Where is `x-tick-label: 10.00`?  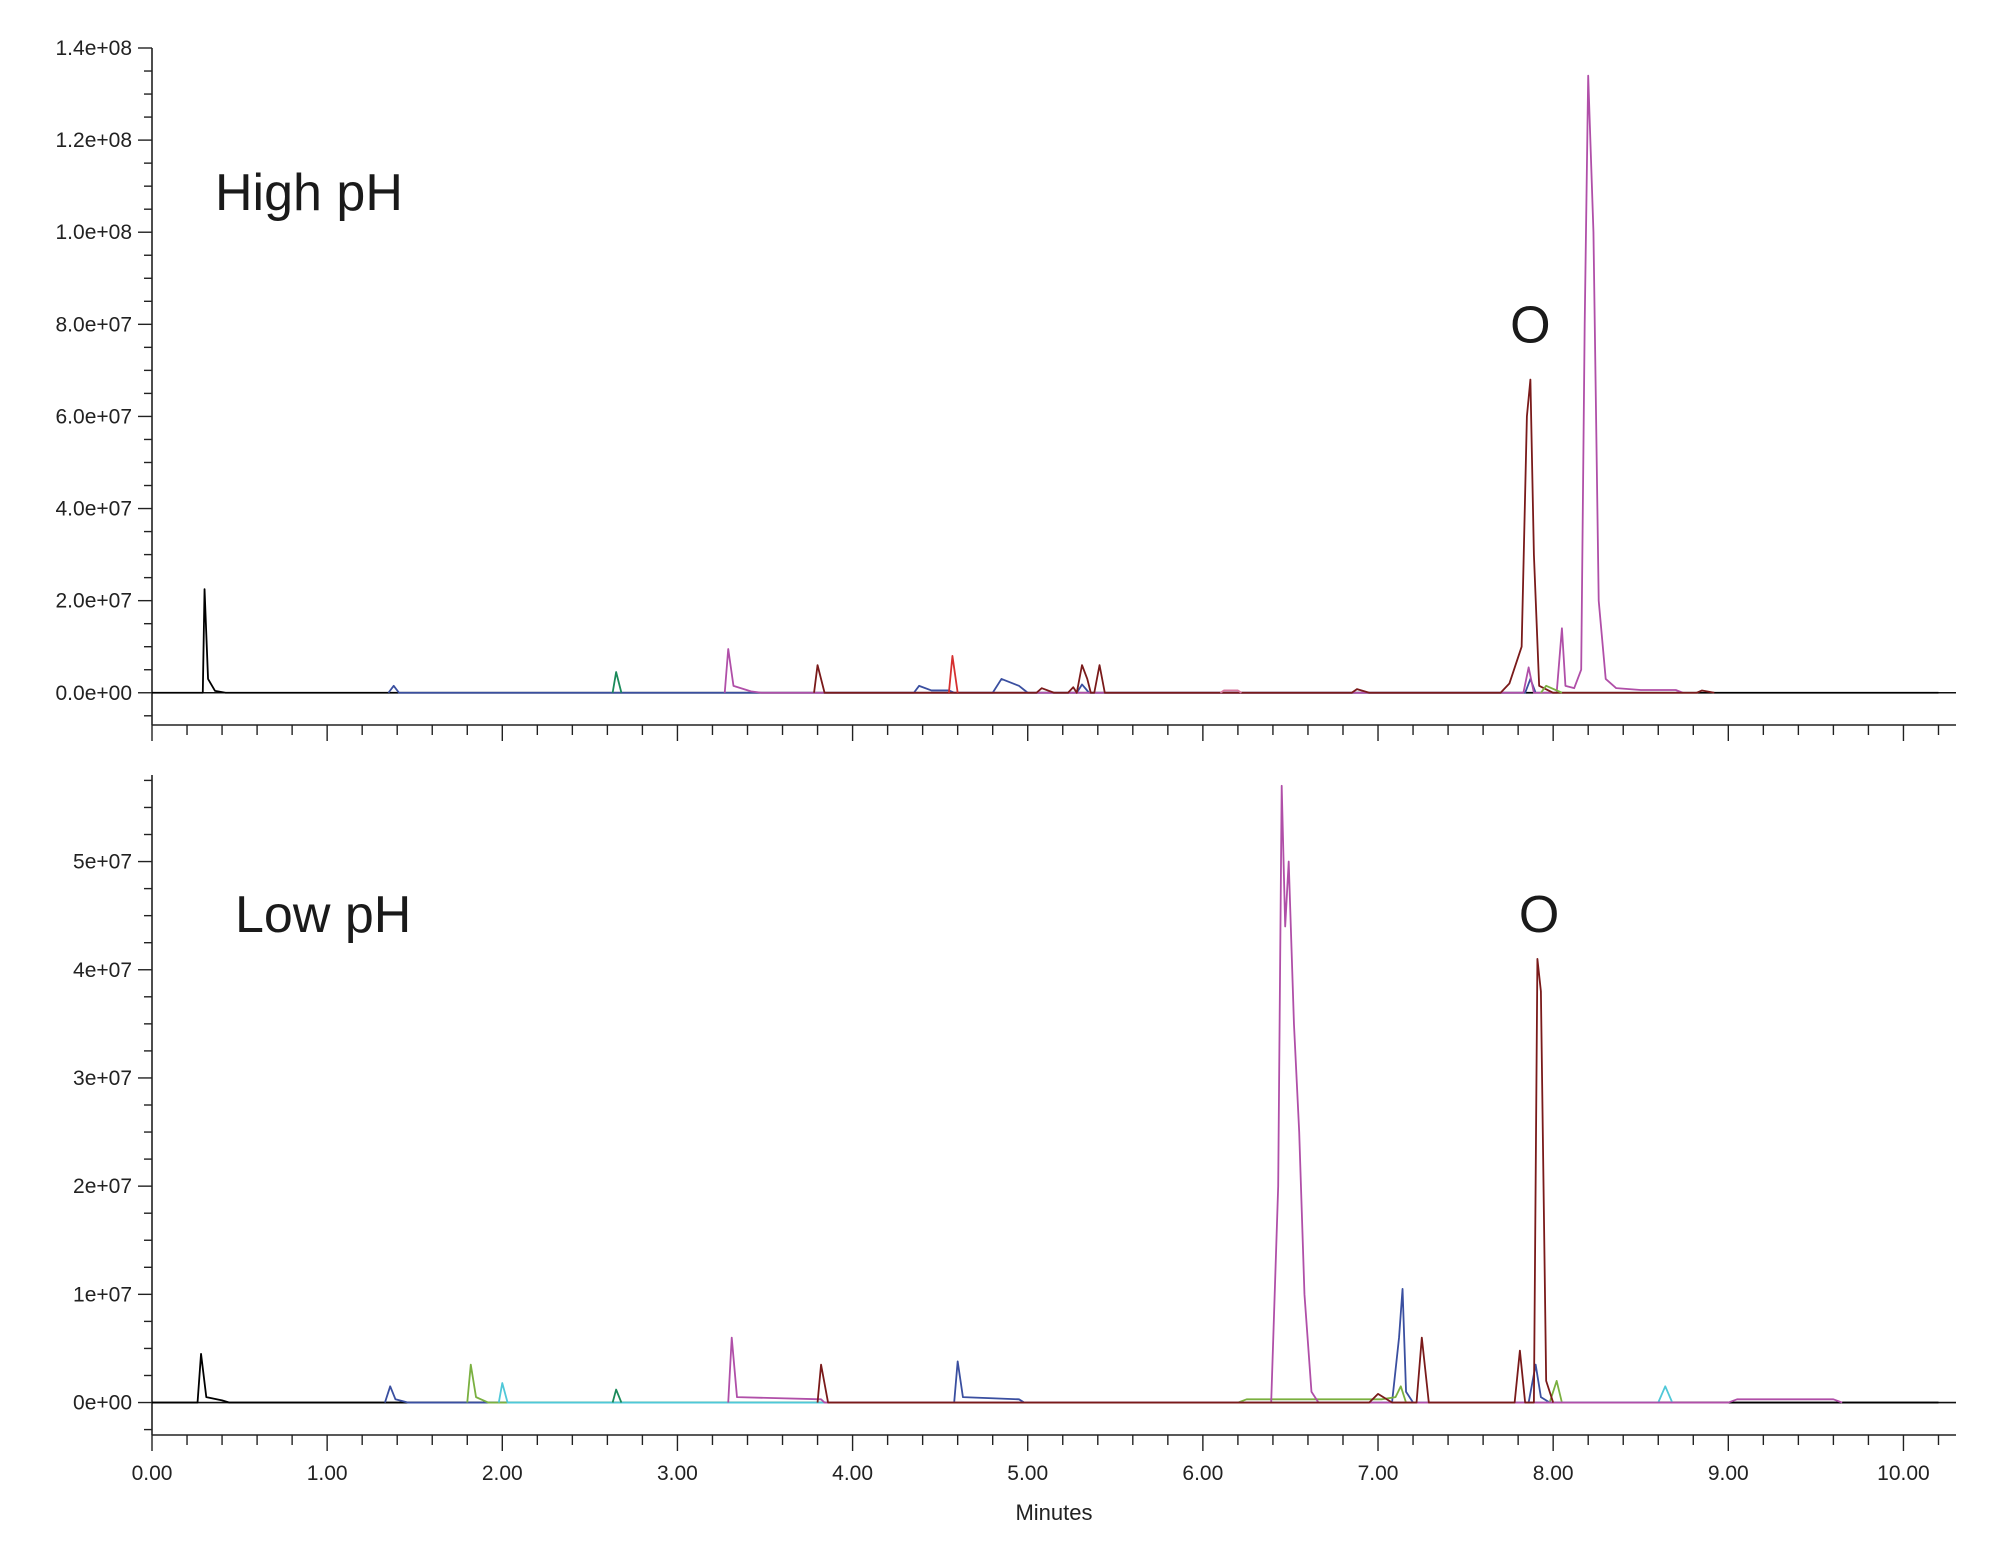
x-tick-label: 10.00 is located at coordinates (1903, 1473).